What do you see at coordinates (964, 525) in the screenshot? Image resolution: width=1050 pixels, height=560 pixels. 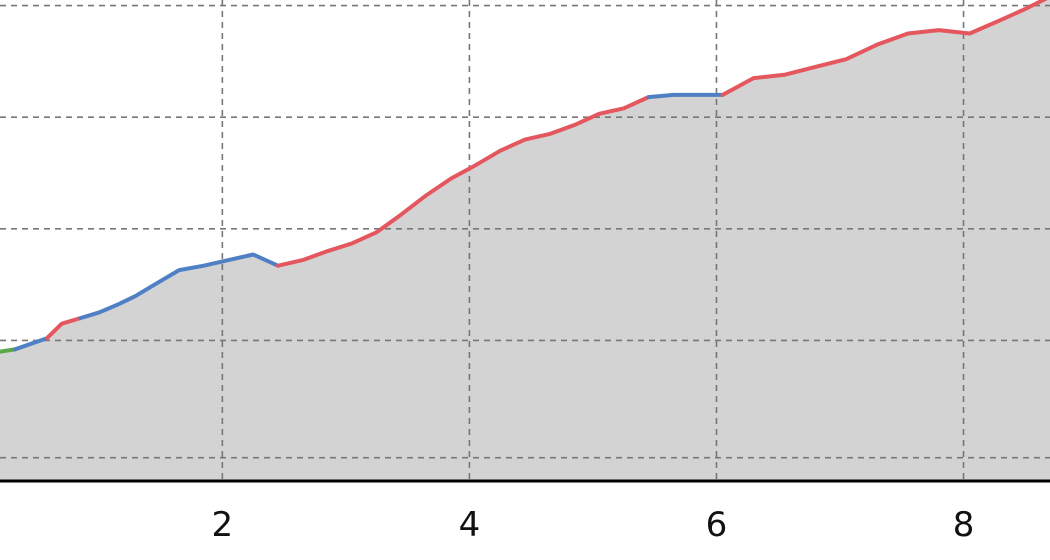 I see `x-tick-label: 8` at bounding box center [964, 525].